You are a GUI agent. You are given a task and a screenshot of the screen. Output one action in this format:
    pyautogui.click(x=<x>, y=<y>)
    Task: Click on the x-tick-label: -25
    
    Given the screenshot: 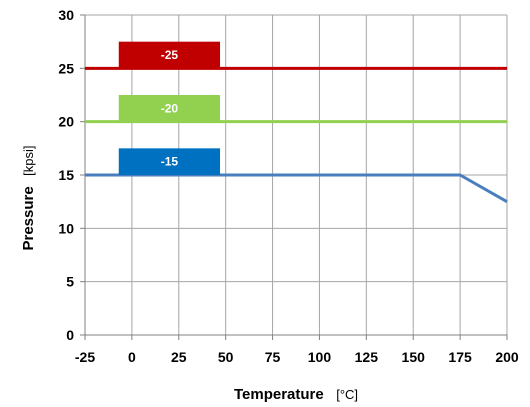 What is the action you would take?
    pyautogui.click(x=85, y=357)
    